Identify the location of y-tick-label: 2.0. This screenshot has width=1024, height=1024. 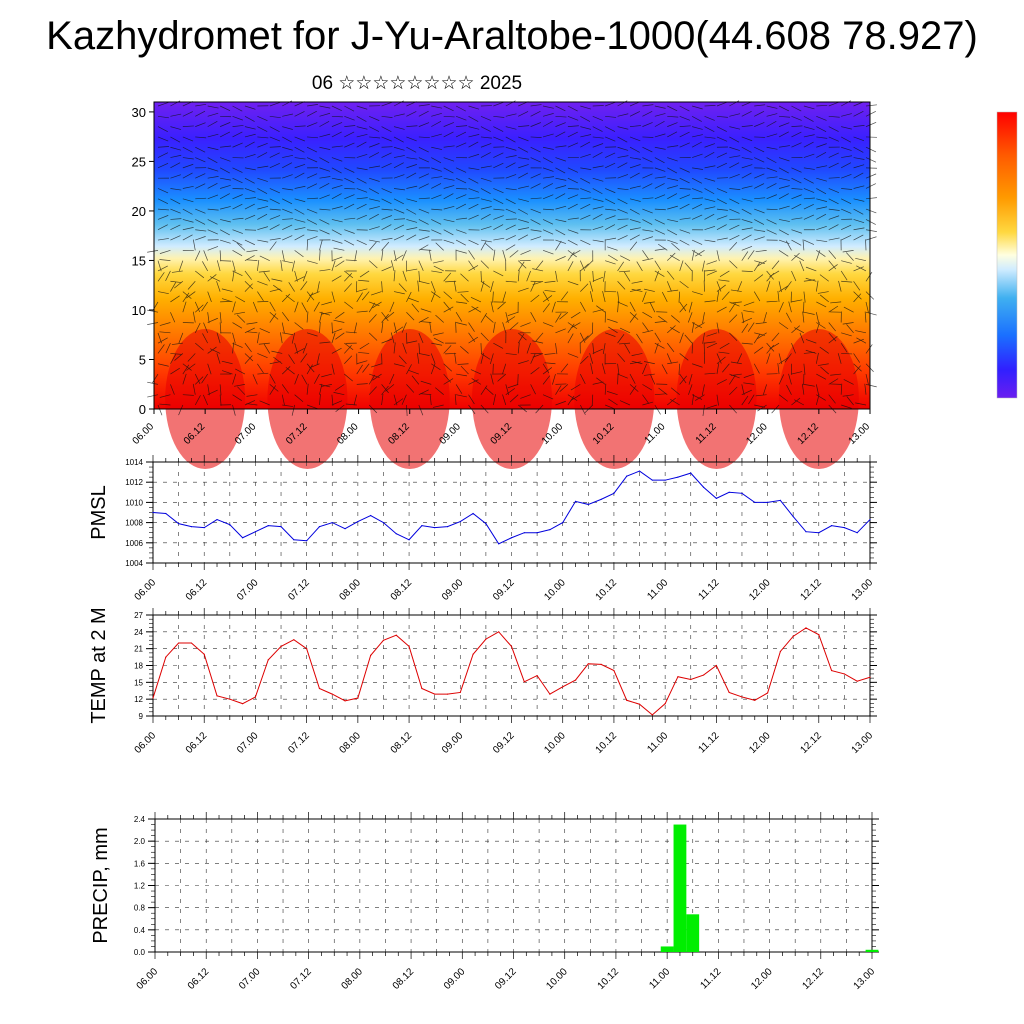
(140, 841).